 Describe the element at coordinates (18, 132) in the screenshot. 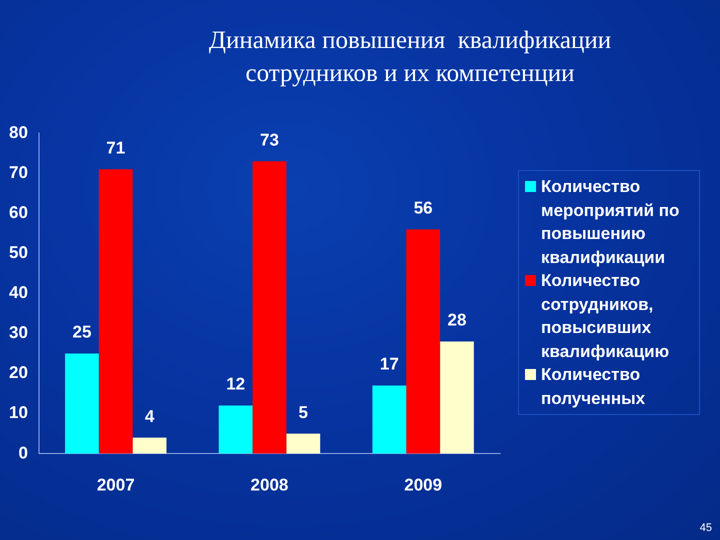

I see `y-tick-label: 80` at that location.